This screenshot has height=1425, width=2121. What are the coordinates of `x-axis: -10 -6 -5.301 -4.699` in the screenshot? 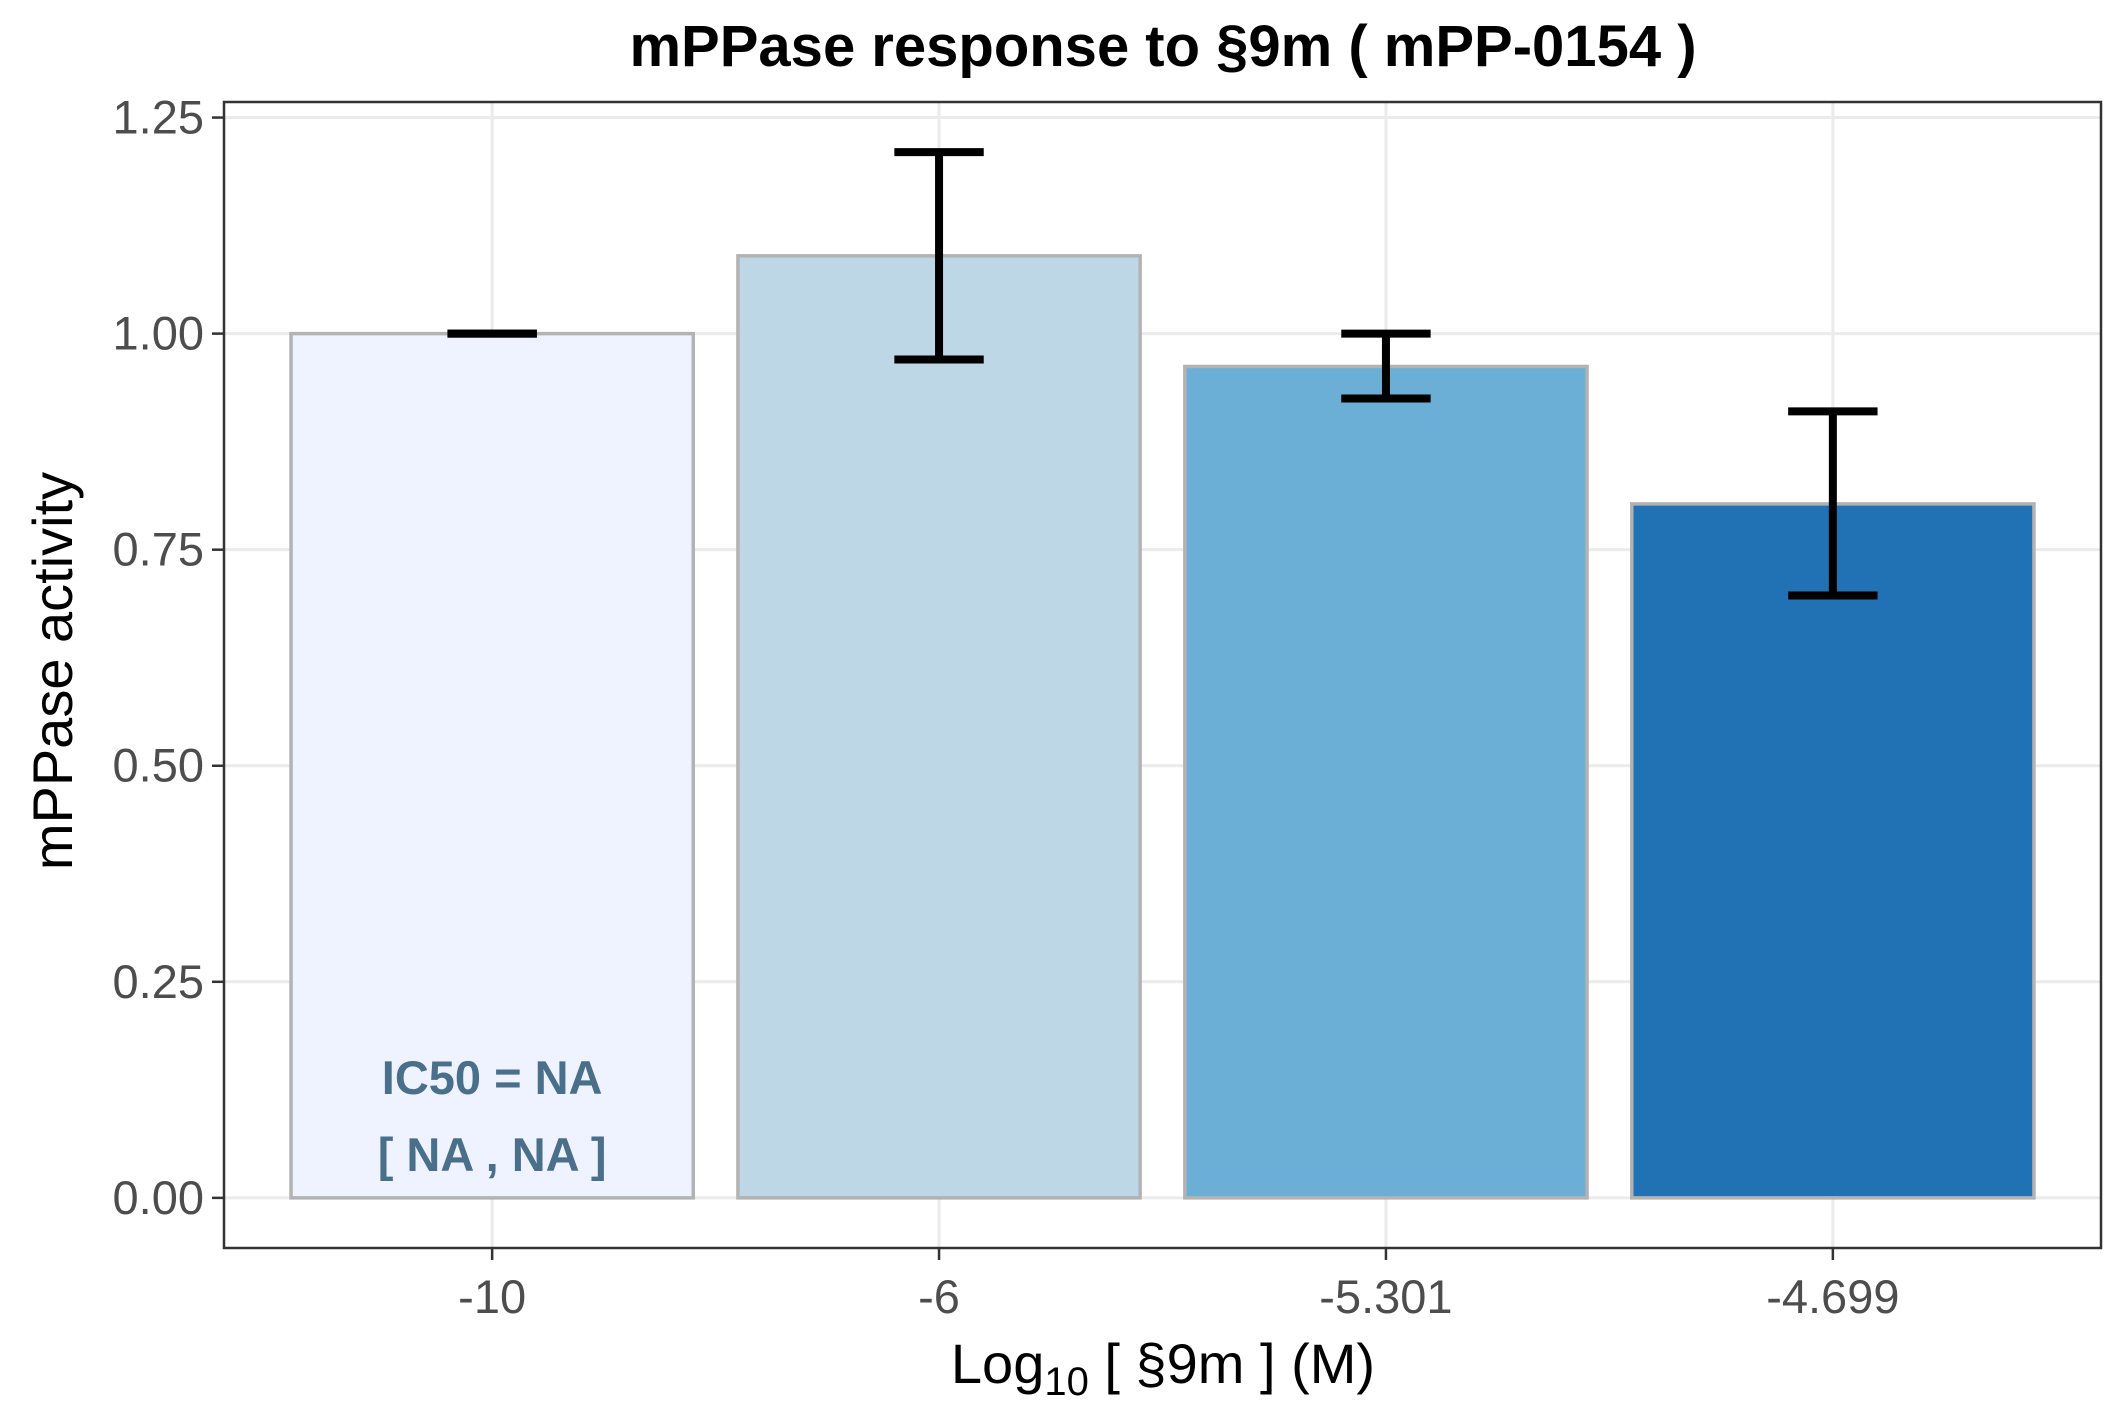 It's located at (1178, 1285).